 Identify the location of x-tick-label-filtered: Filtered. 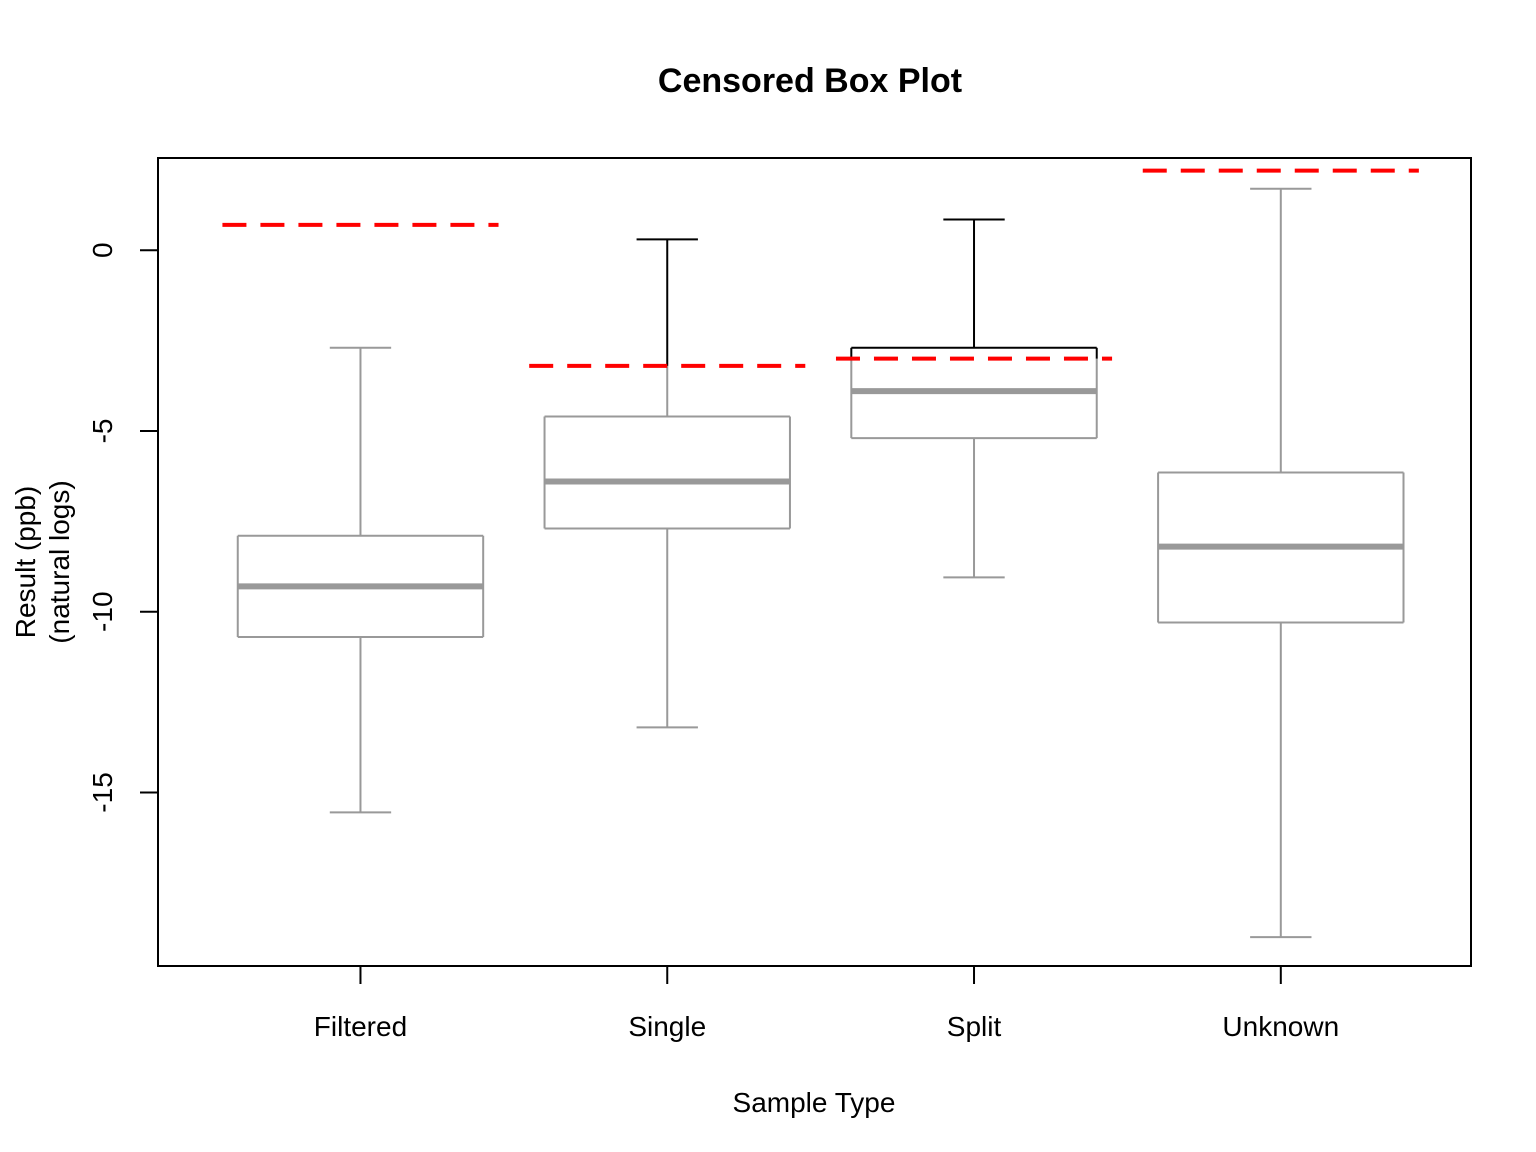
(360, 1026).